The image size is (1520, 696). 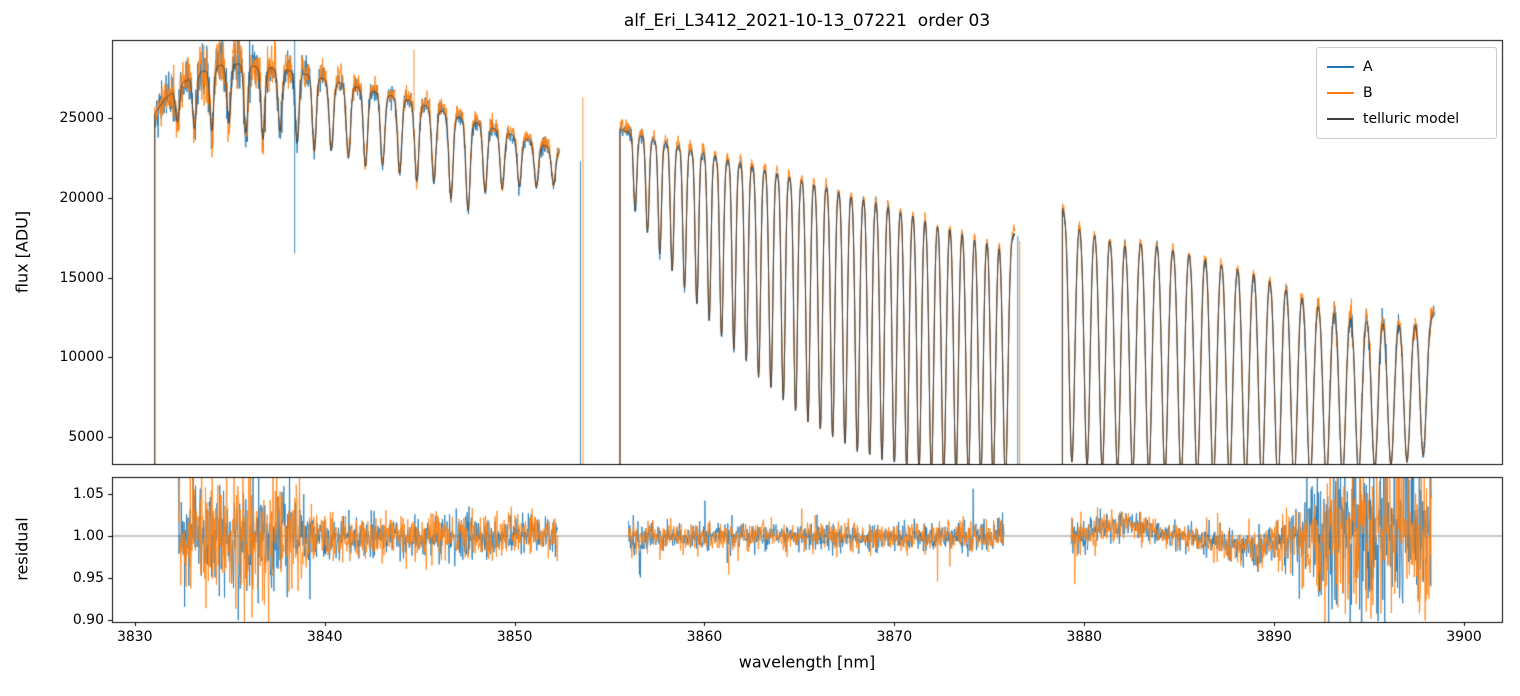 What do you see at coordinates (1406, 93) in the screenshot?
I see `legend-item-B: B` at bounding box center [1406, 93].